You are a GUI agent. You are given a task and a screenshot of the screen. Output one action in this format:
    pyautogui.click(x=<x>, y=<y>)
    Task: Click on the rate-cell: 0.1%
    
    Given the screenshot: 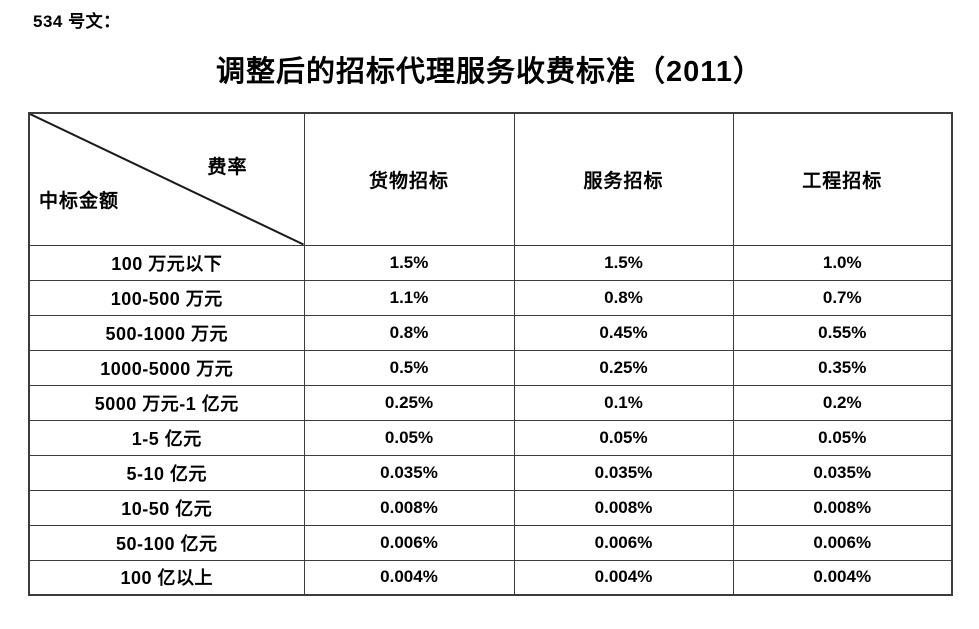 What is the action you would take?
    pyautogui.click(x=623, y=402)
    